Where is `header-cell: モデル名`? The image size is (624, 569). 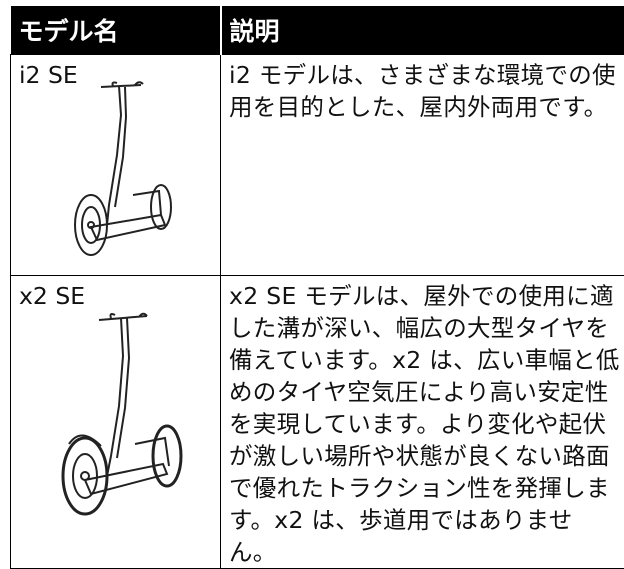 header-cell: モデル名 is located at coordinates (116, 30).